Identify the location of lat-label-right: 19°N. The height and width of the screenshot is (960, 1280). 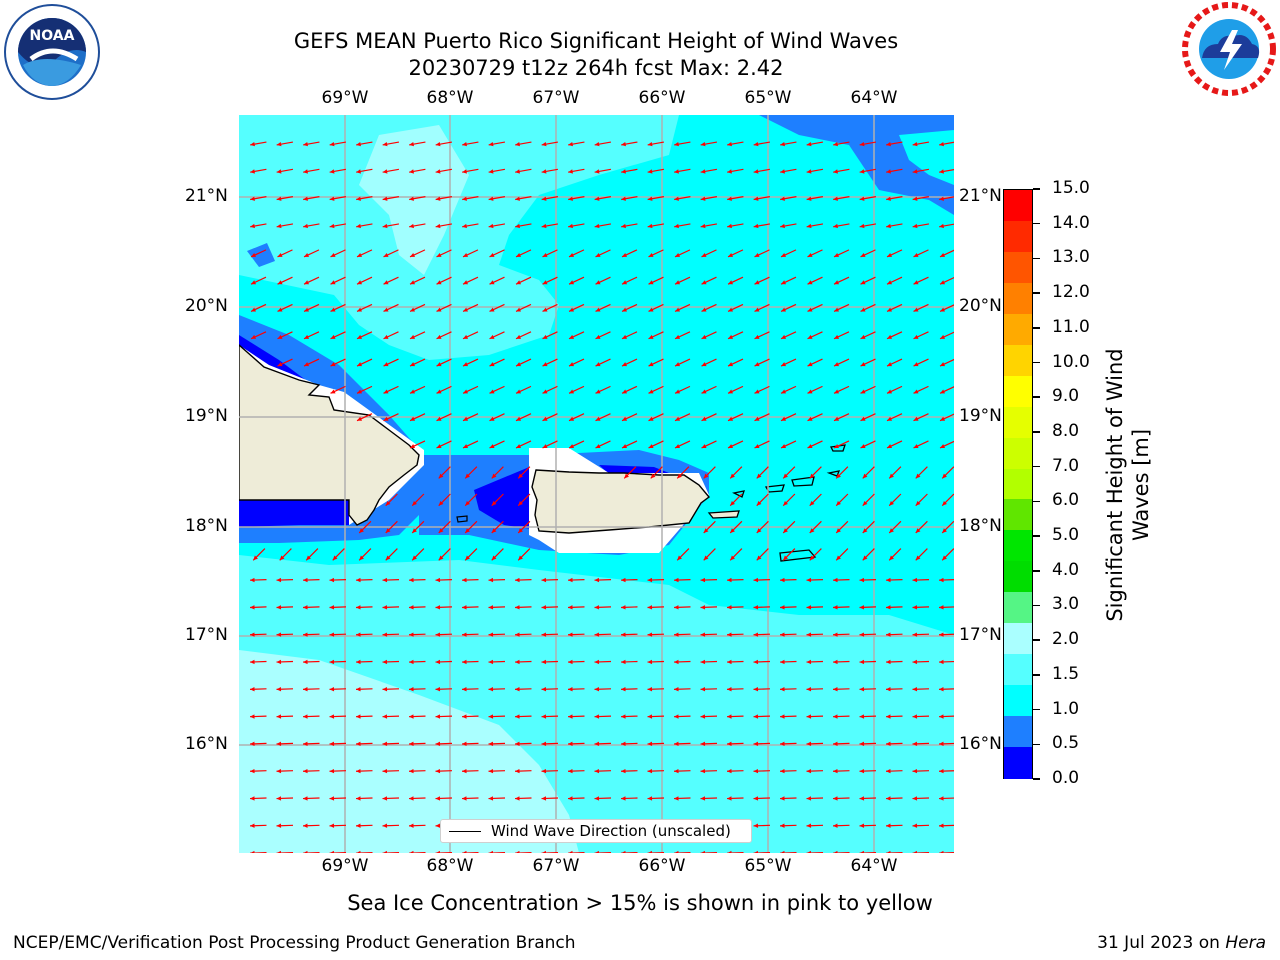
(980, 416).